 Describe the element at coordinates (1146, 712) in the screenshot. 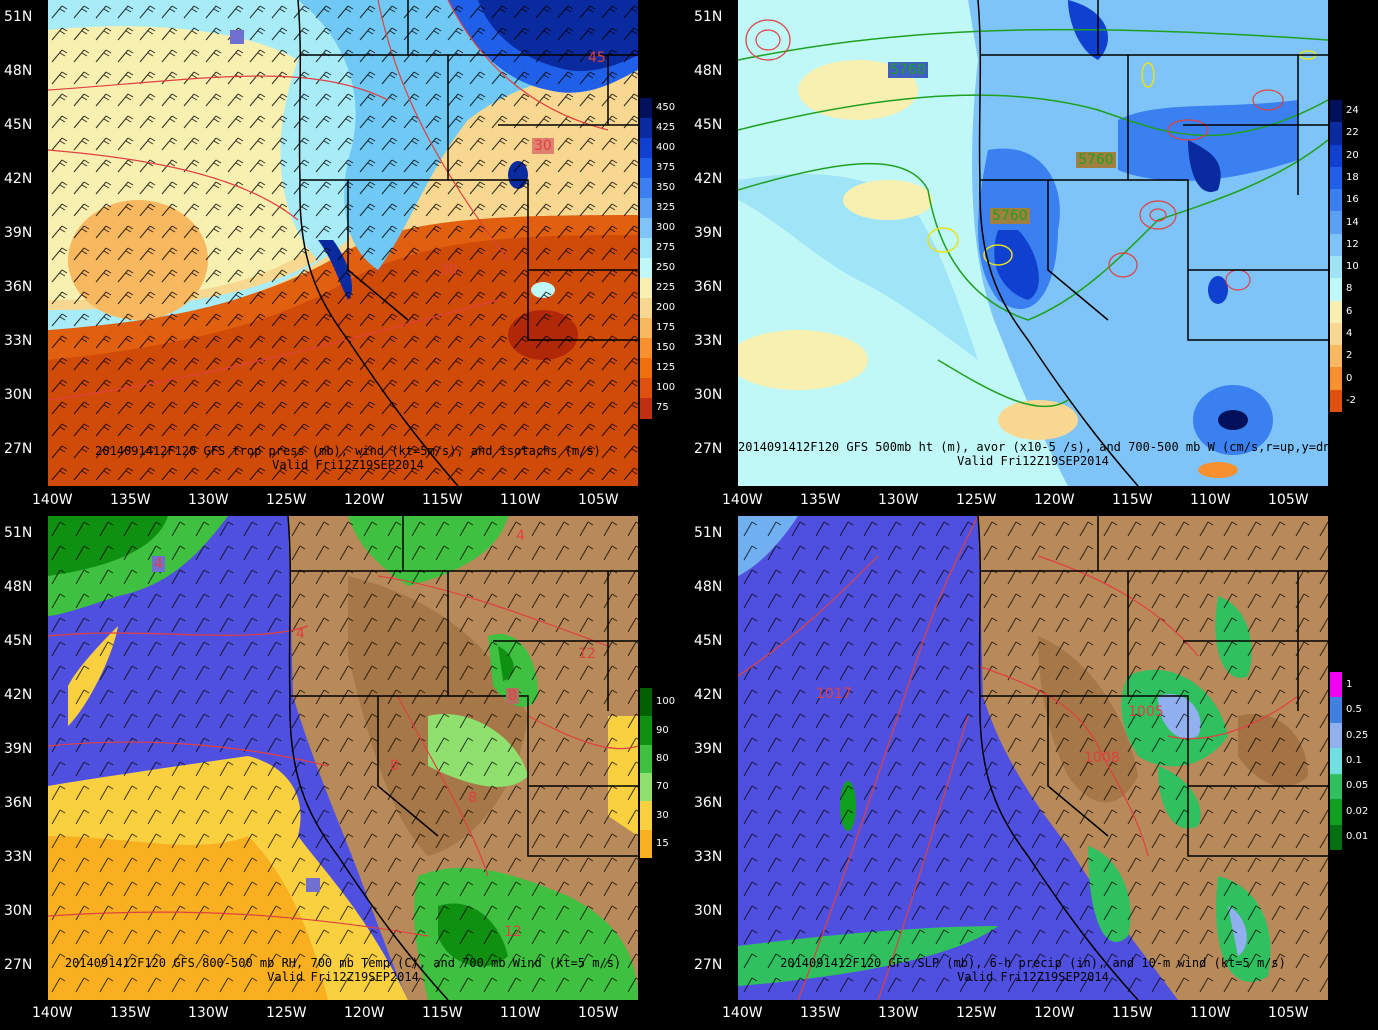

I see `pressure-contour-label: 1005` at that location.